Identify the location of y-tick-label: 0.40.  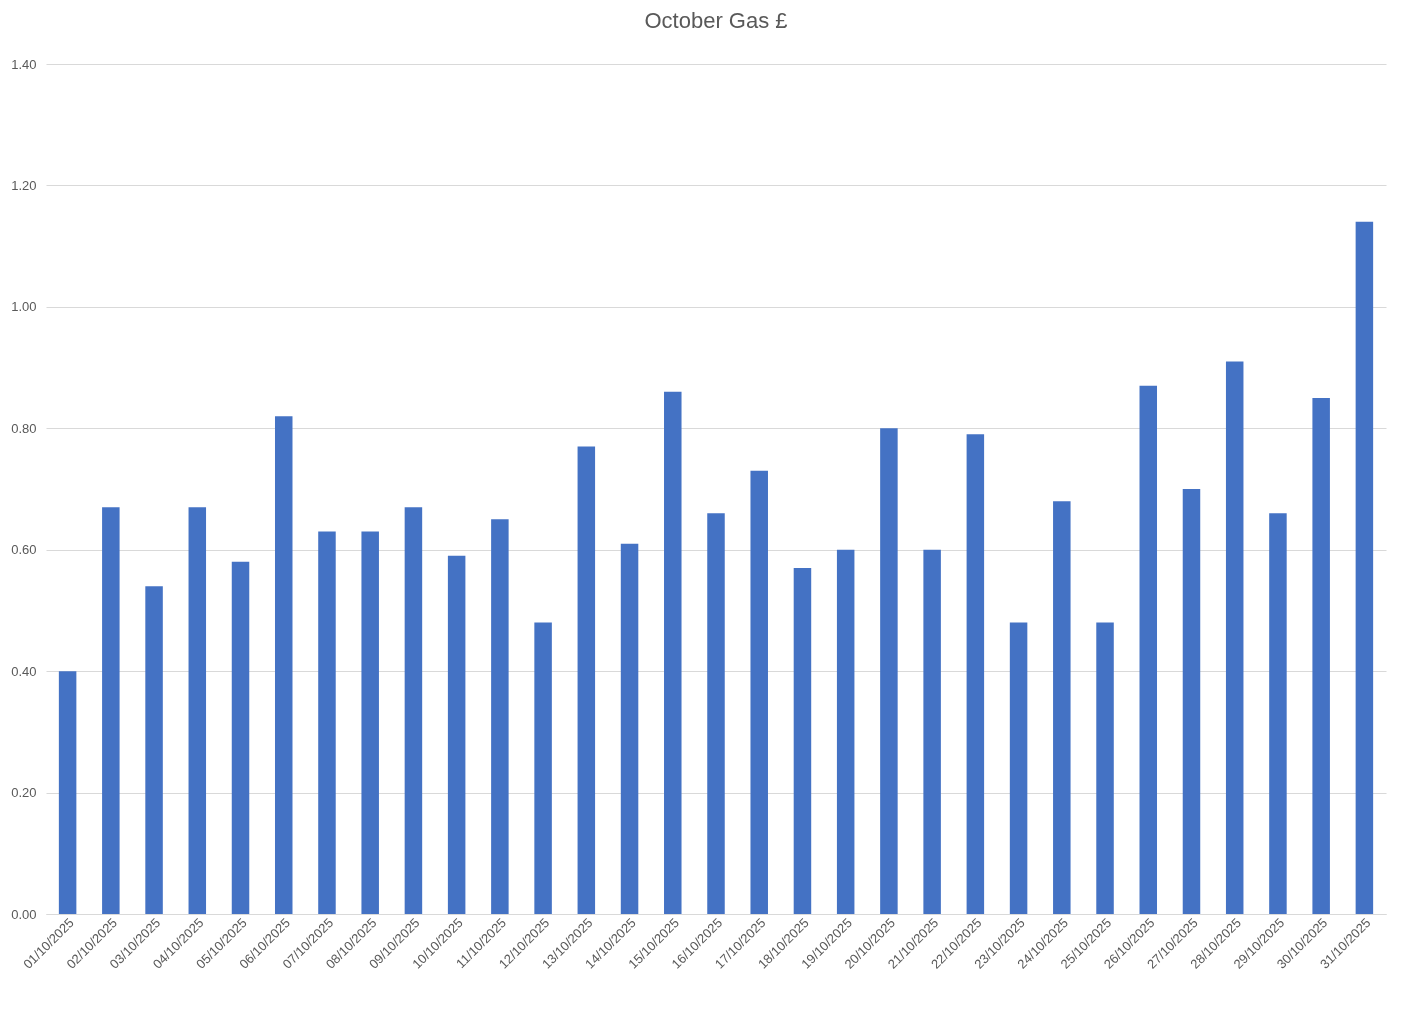
(24, 671).